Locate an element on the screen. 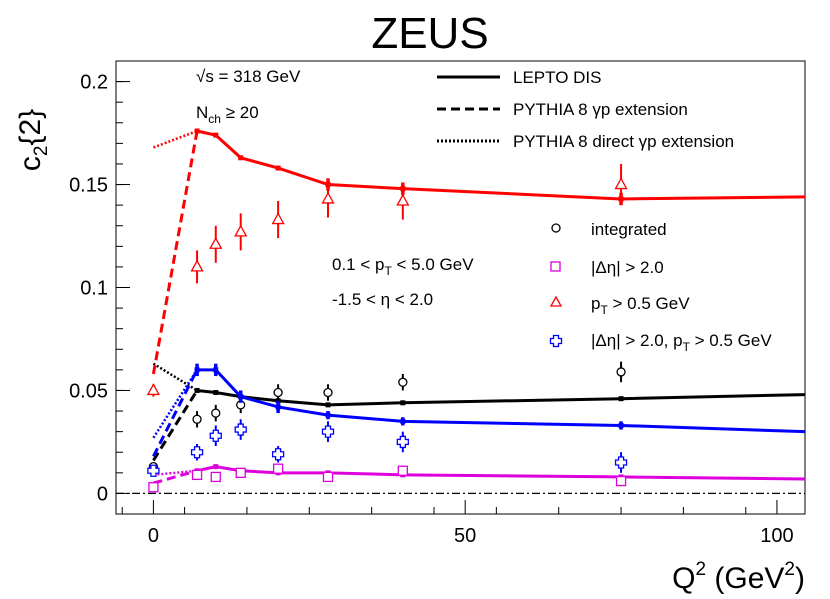 Image resolution: width=830 pixels, height=599 pixels. y-tick-label: 0.15 is located at coordinates (88, 186).